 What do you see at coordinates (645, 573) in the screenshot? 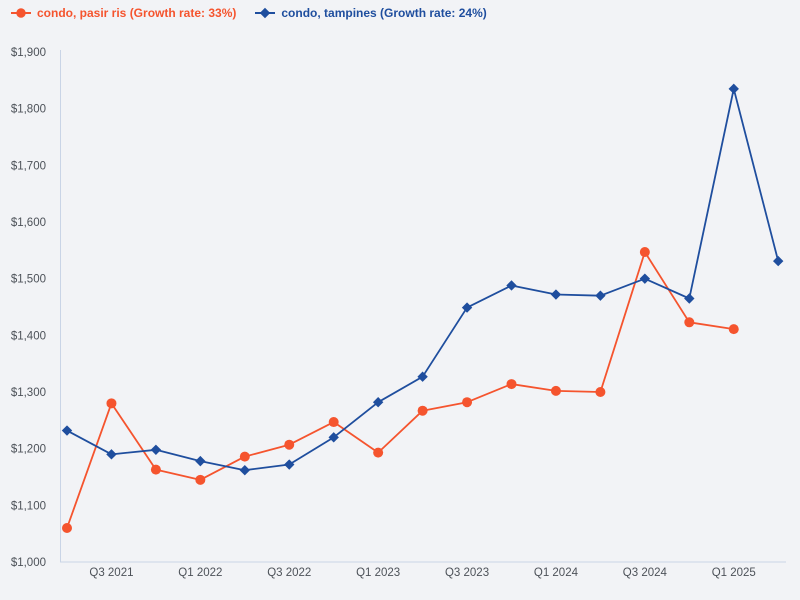
I see `x-tick-label: Q3 2024` at bounding box center [645, 573].